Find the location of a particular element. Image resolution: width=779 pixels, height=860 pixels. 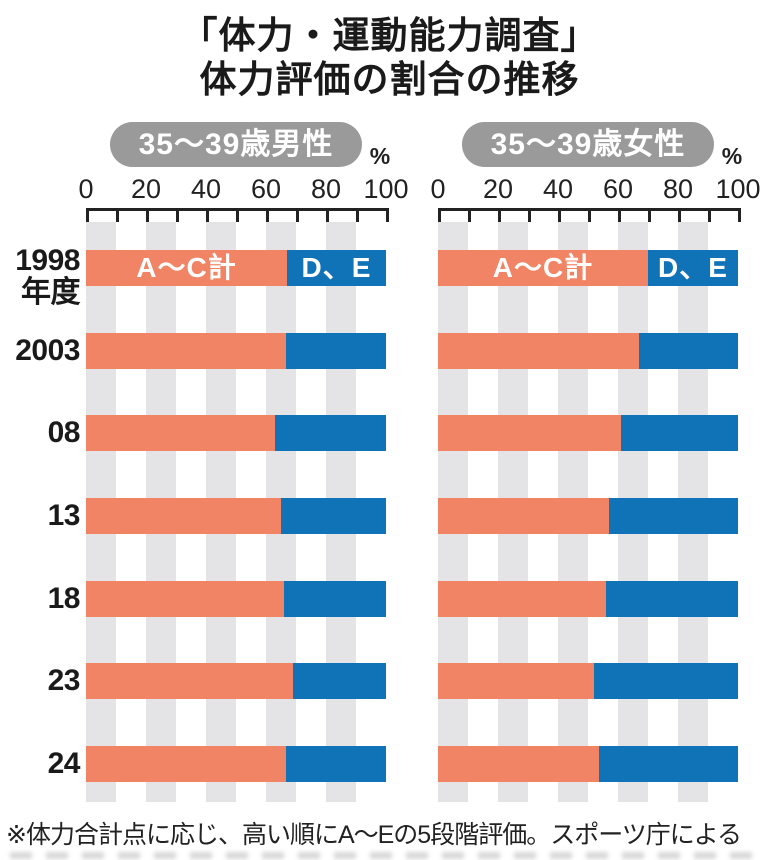

bar-female-18-good is located at coordinates (522, 599).